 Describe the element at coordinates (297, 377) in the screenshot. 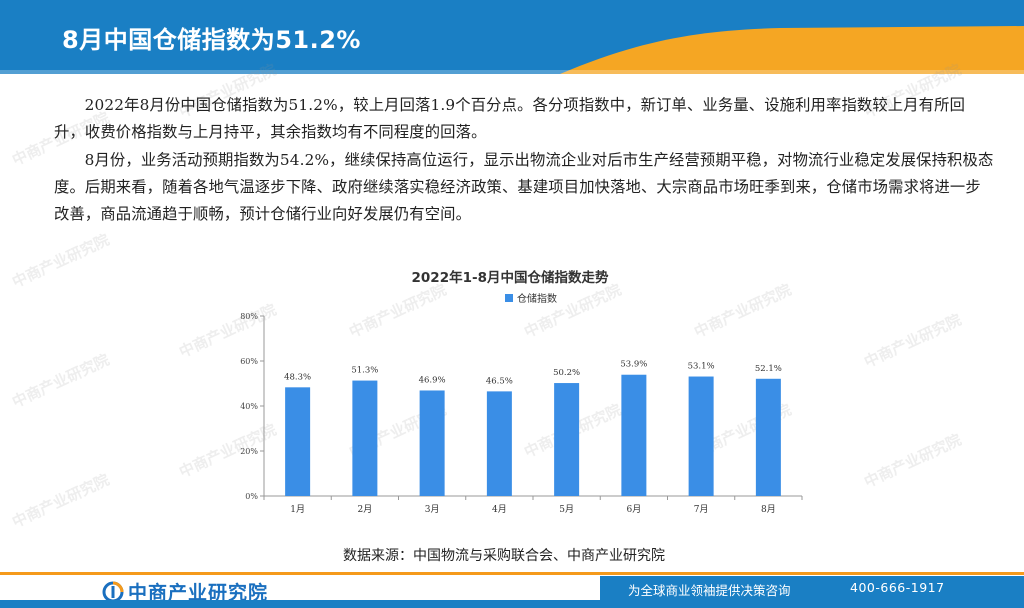

I see `data-label: 48.3%` at that location.